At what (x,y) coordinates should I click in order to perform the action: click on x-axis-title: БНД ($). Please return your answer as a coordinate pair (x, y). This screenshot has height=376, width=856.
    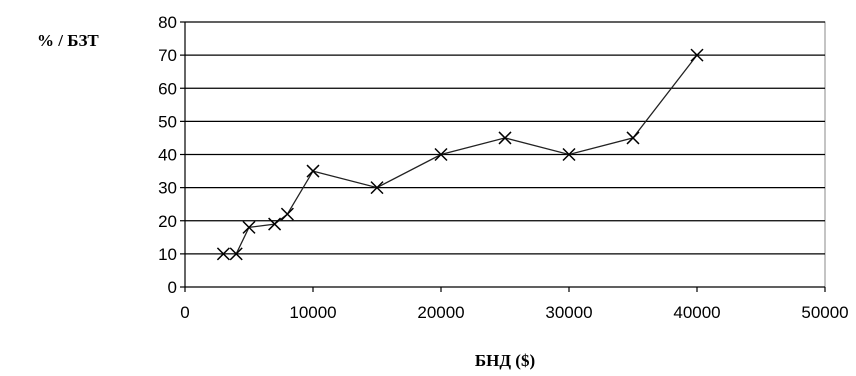
    Looking at the image, I should click on (505, 360).